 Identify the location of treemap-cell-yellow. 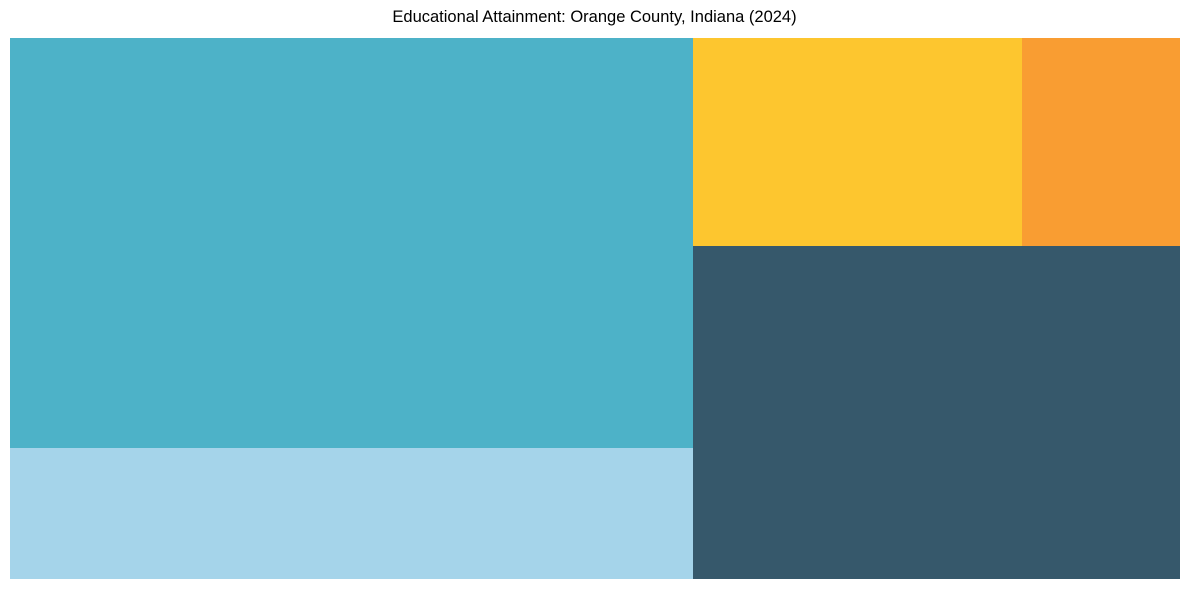
(857, 142).